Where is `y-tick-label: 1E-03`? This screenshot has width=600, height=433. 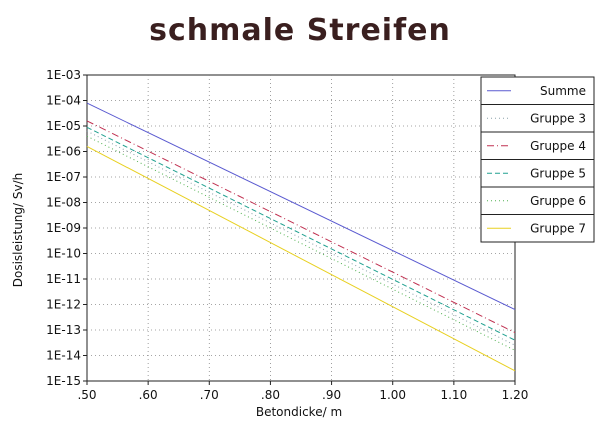 y-tick-label: 1E-03 is located at coordinates (63, 75).